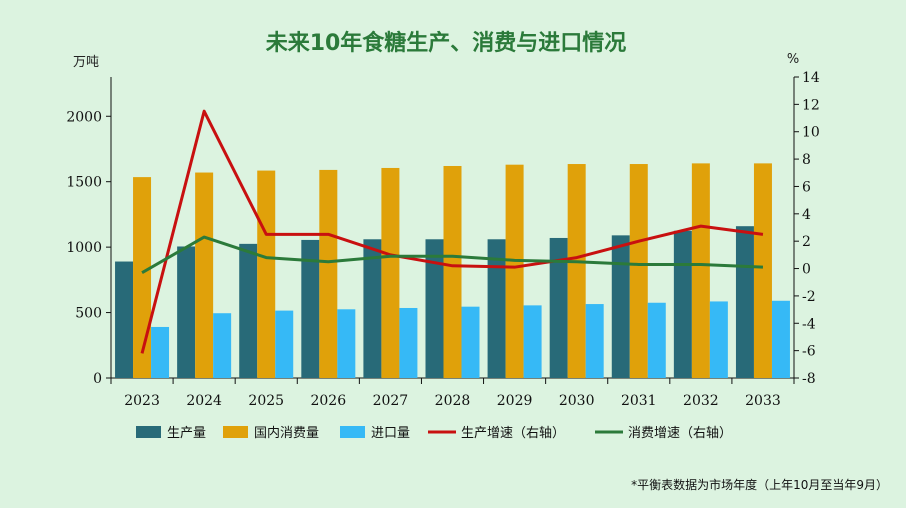 The image size is (906, 508). What do you see at coordinates (222, 345) in the screenshot?
I see `bar-3-2024` at bounding box center [222, 345].